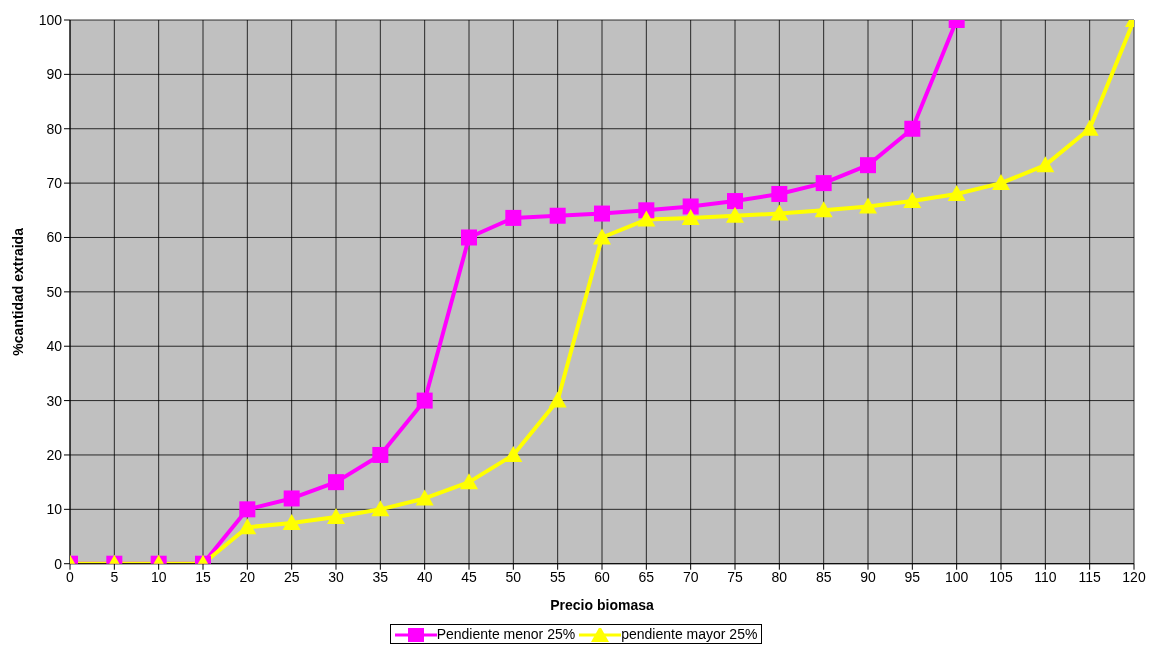  What do you see at coordinates (646, 576) in the screenshot?
I see `x-tick-label: 65` at bounding box center [646, 576].